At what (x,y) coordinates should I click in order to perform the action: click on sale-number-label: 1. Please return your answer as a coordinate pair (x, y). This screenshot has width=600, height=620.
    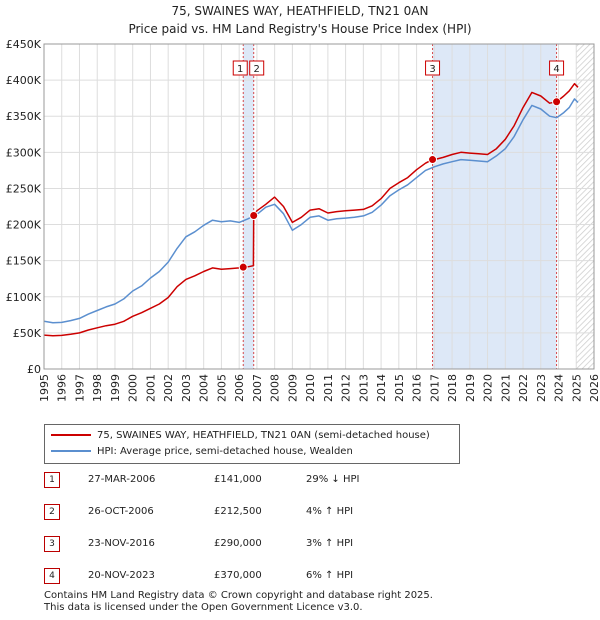
    Looking at the image, I should click on (240, 69).